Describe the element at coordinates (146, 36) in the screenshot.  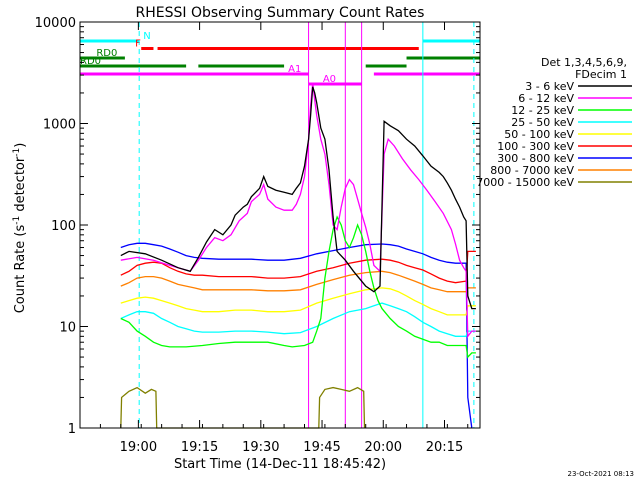
I see `state-bar-0-label: N` at that location.